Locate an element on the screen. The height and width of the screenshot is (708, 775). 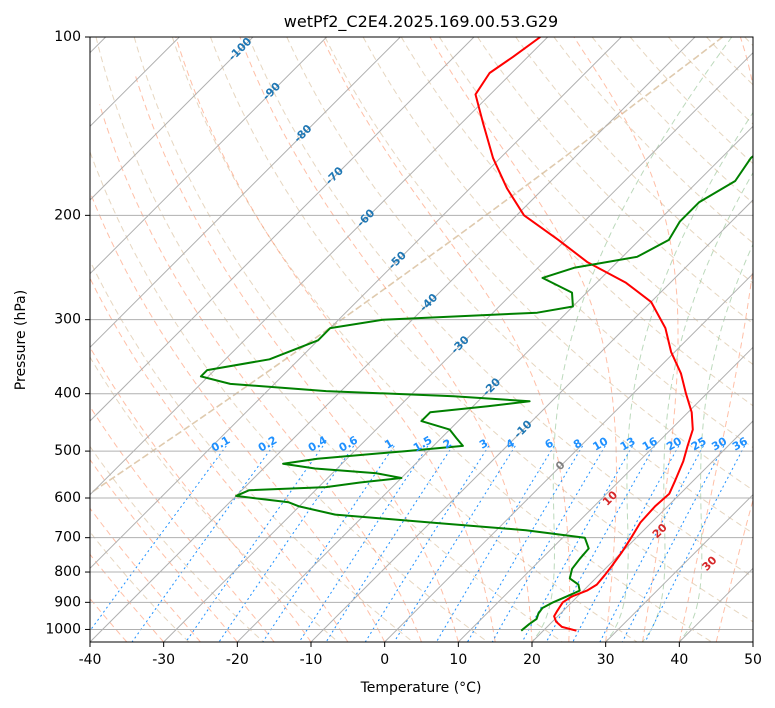
y-tick-label: 200 is located at coordinates (67, 215).